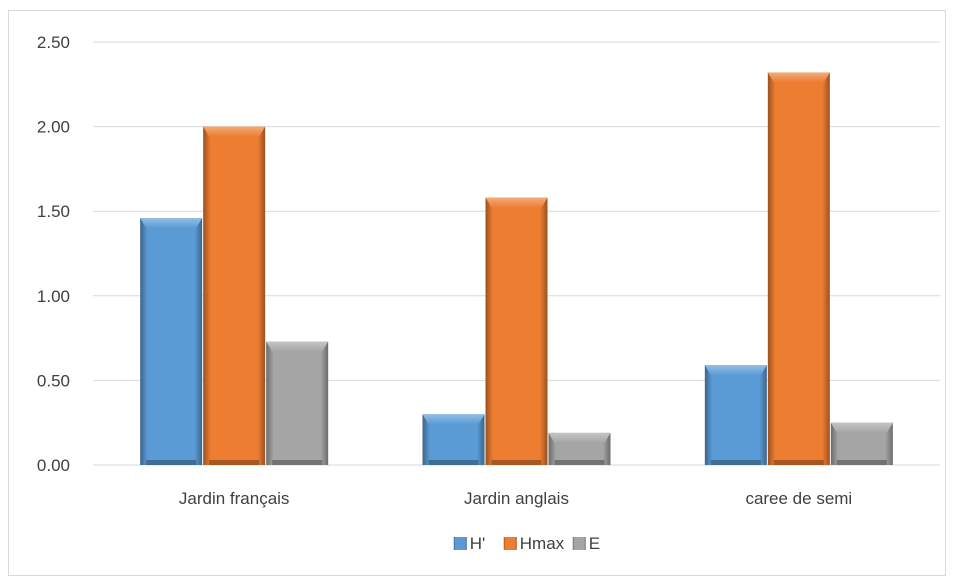  Describe the element at coordinates (594, 543) in the screenshot. I see `legend-label: E` at that location.